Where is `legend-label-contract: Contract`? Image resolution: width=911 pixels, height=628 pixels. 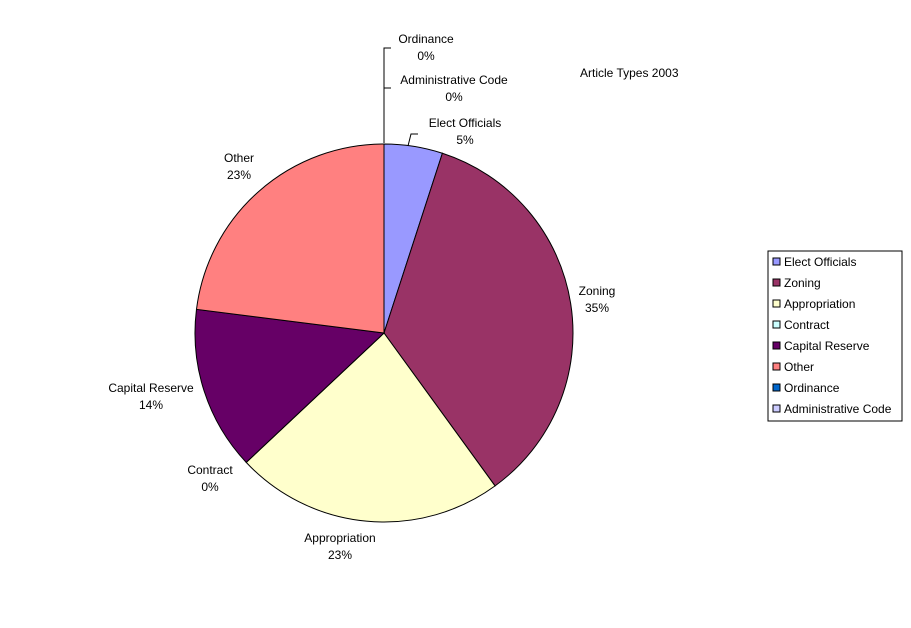 legend-label-contract: Contract is located at coordinates (807, 325).